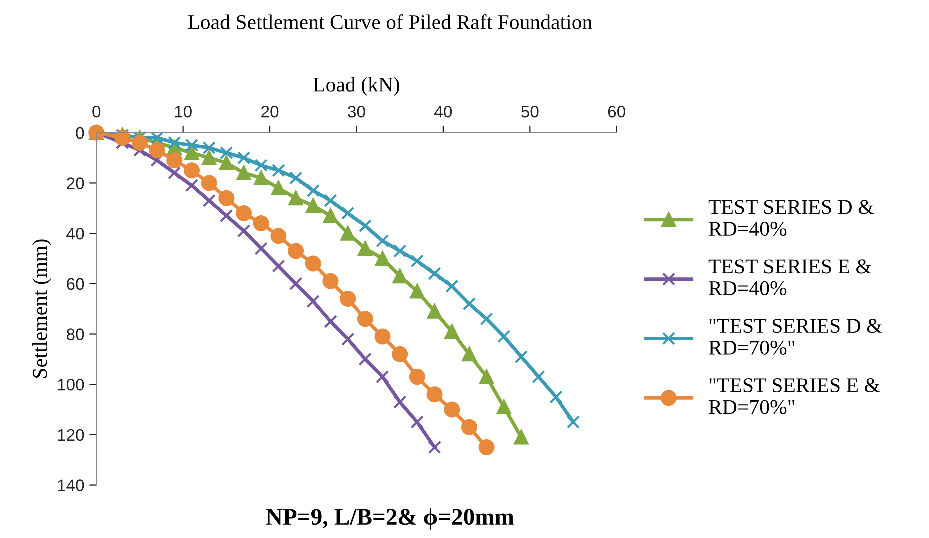  Describe the element at coordinates (443, 112) in the screenshot. I see `x-tick-label: 40` at that location.